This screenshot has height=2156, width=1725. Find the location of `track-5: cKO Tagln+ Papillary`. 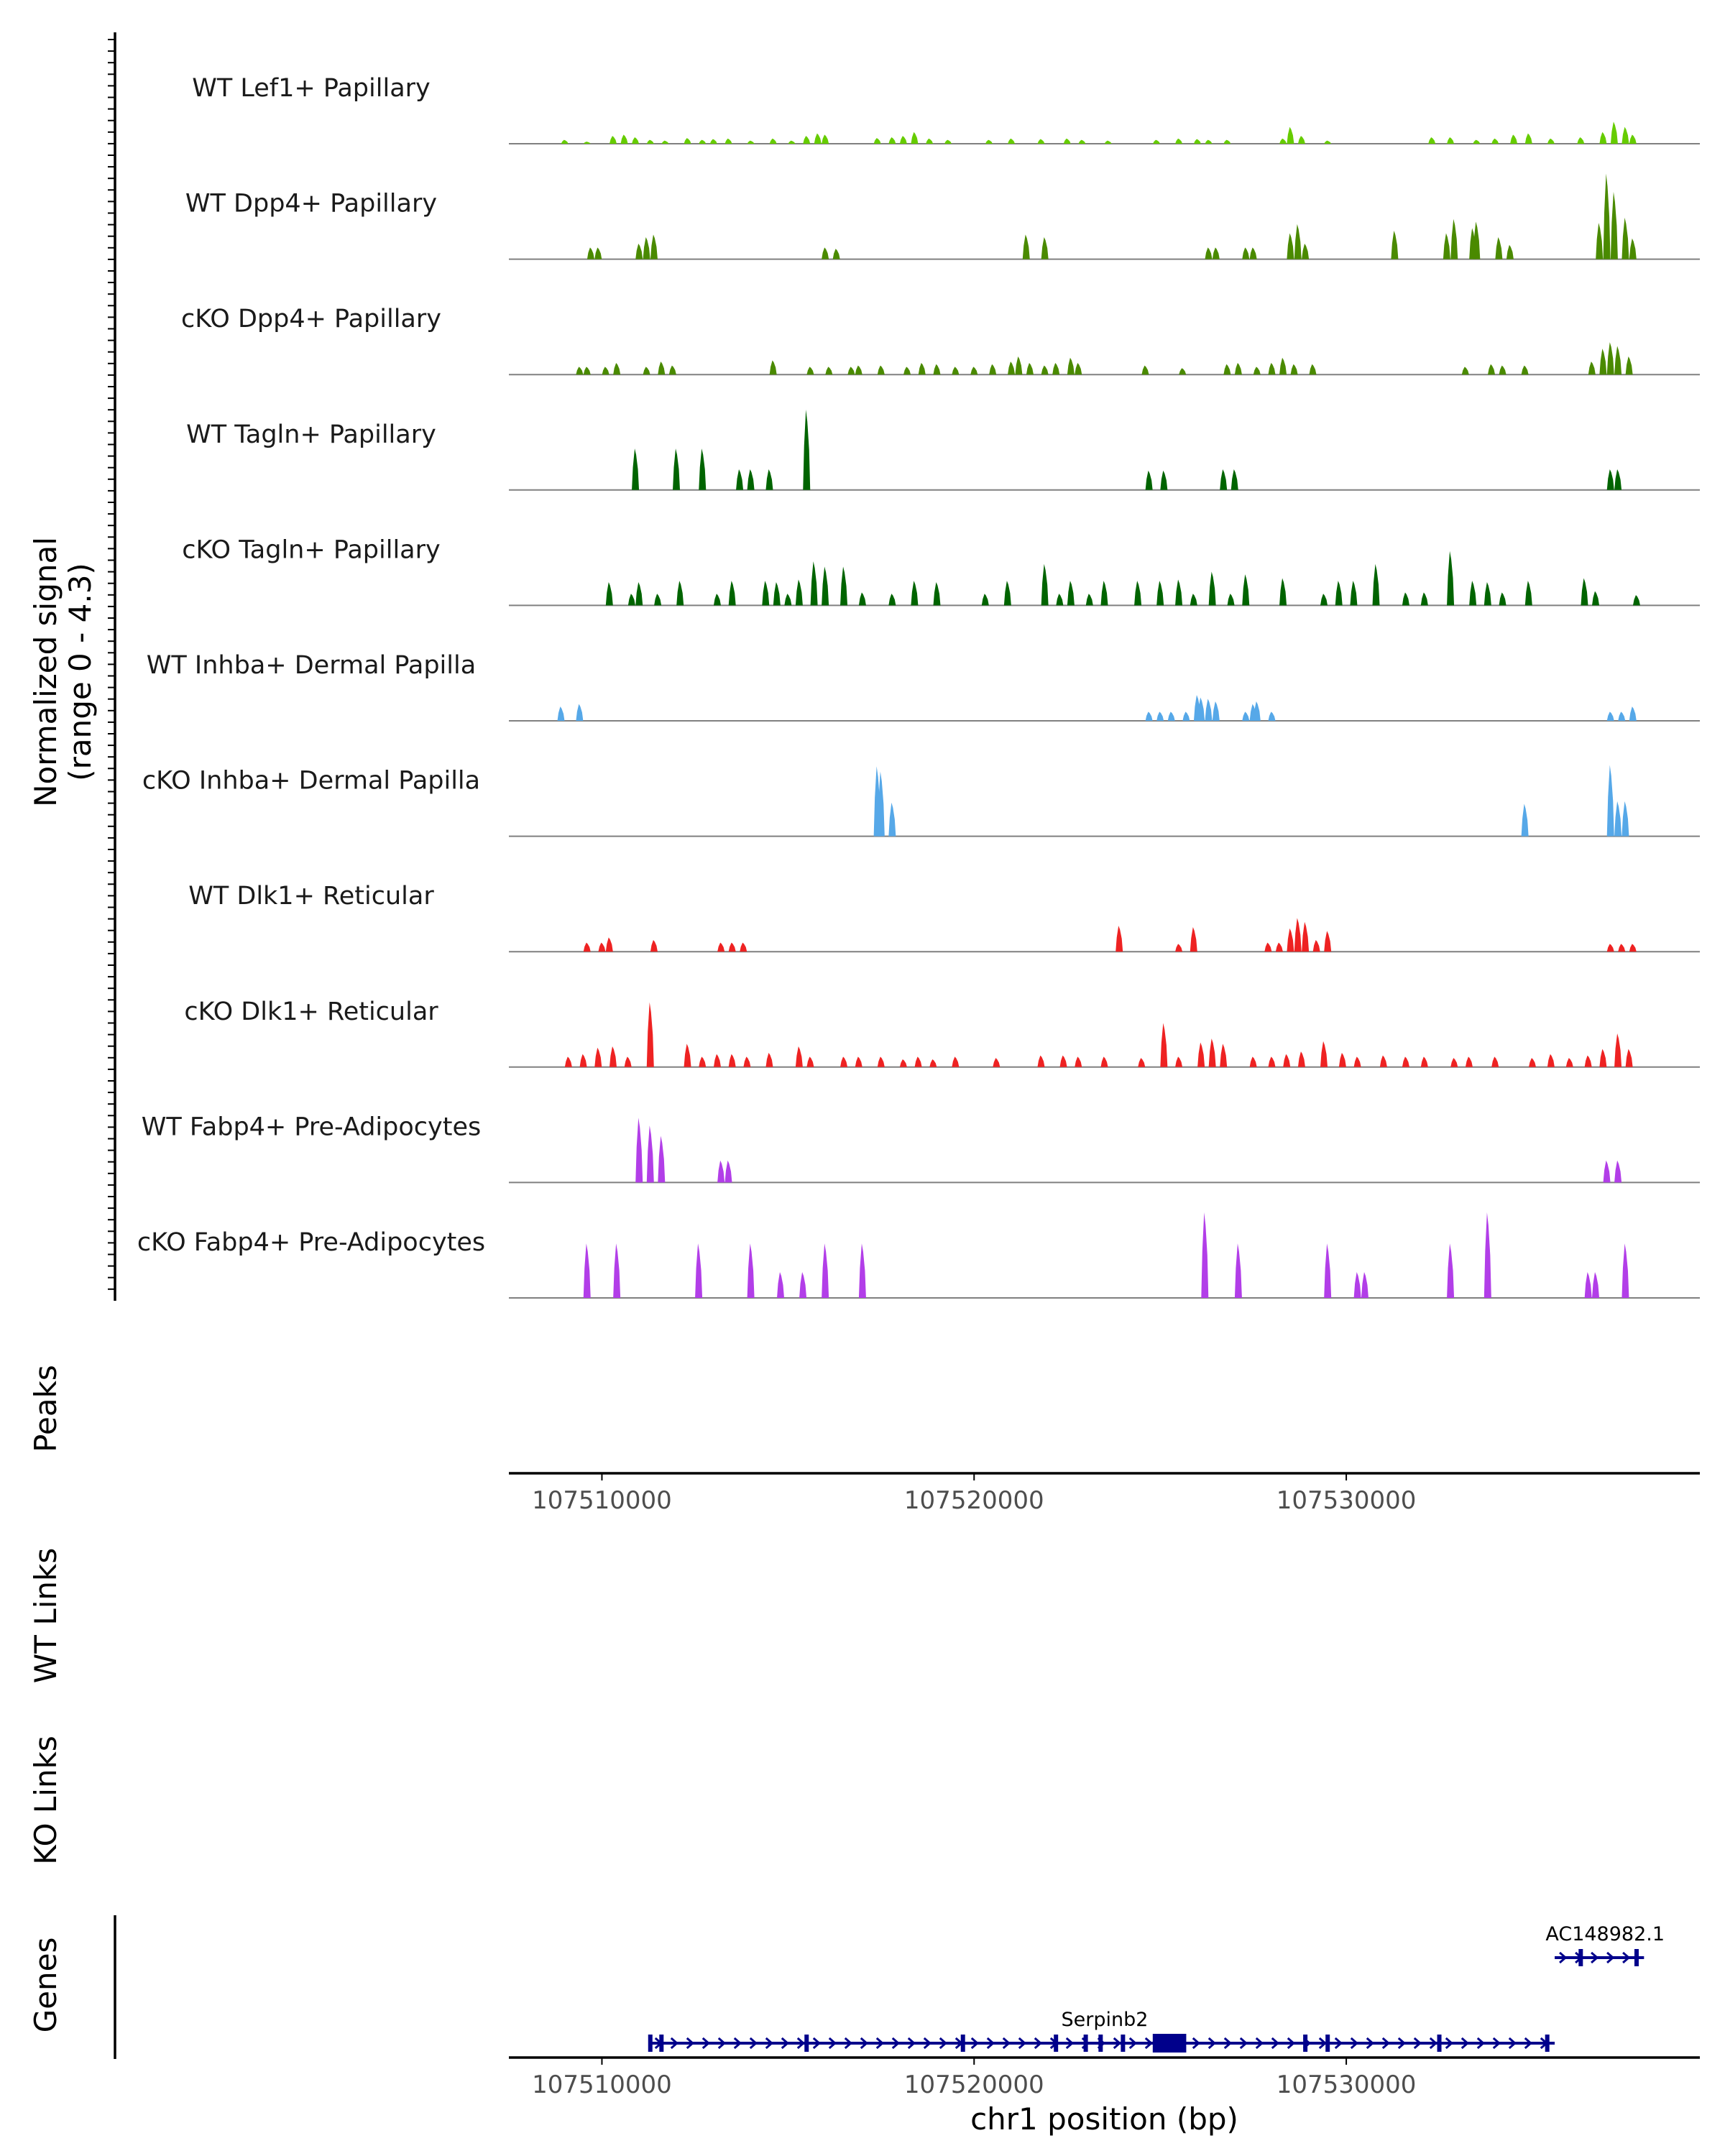

track-5: cKO Tagln+ Papillary is located at coordinates (941, 571).